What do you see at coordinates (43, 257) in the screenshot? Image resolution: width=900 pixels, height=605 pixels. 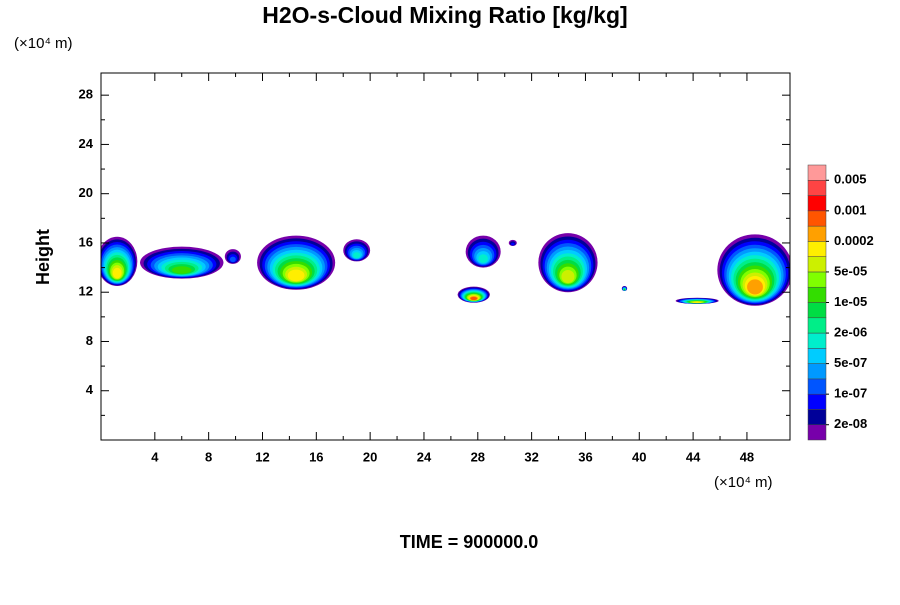 I see `y-axis-label: Height` at bounding box center [43, 257].